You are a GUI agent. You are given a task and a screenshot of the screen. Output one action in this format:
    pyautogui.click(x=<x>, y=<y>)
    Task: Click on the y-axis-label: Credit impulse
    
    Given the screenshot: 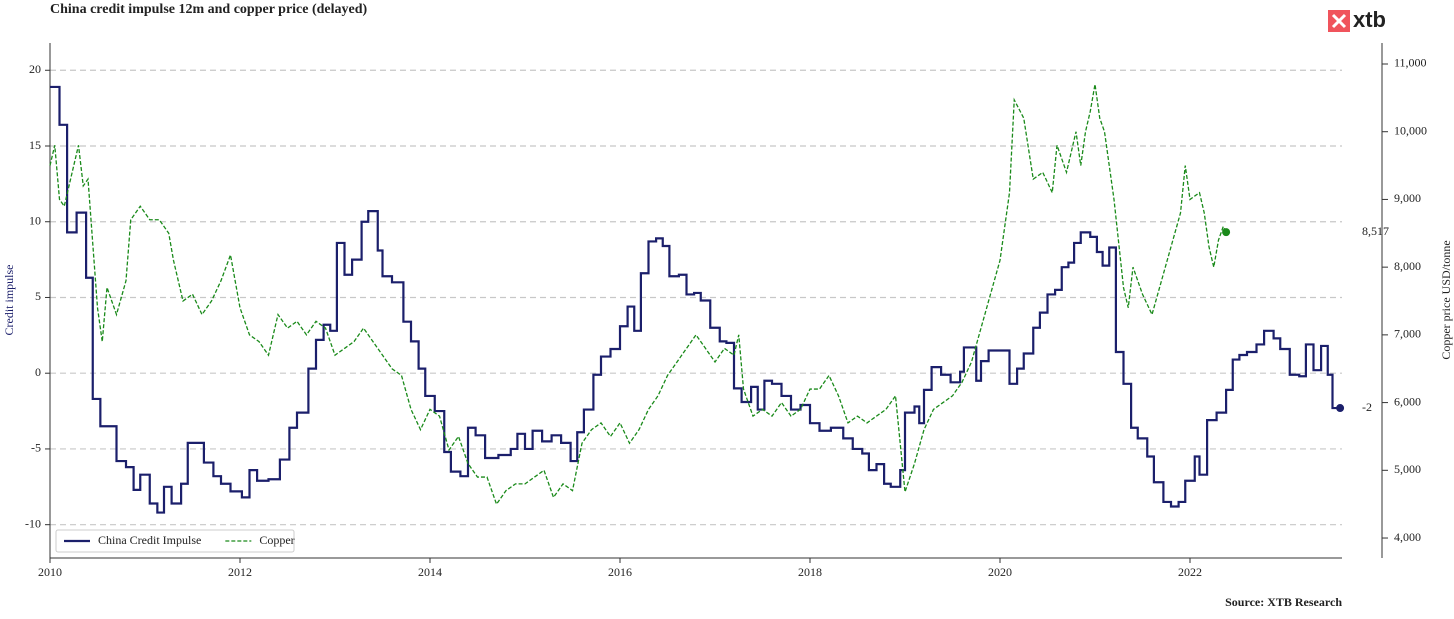 What is the action you would take?
    pyautogui.click(x=9, y=300)
    